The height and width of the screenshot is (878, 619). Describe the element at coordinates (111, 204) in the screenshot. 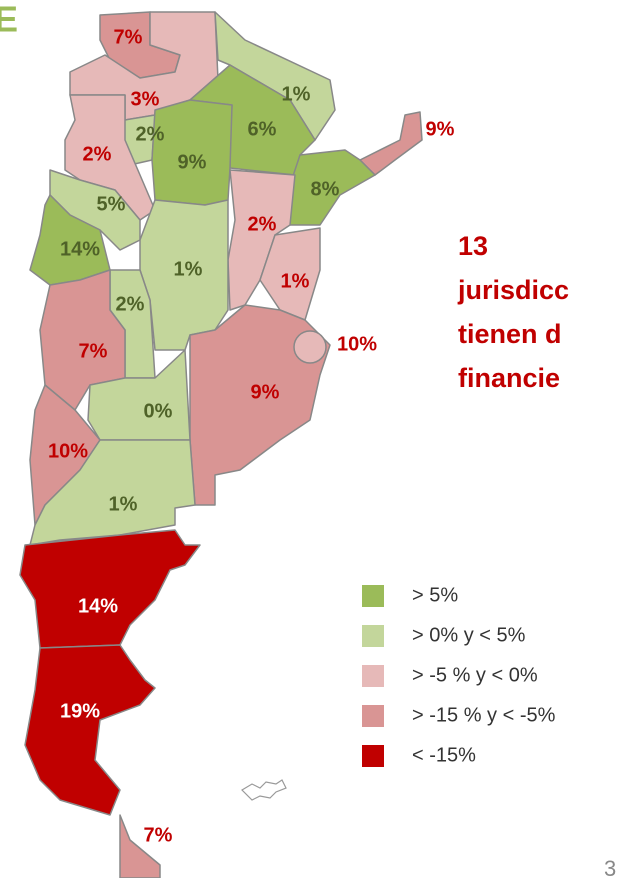

I see `region-label: 5%` at that location.